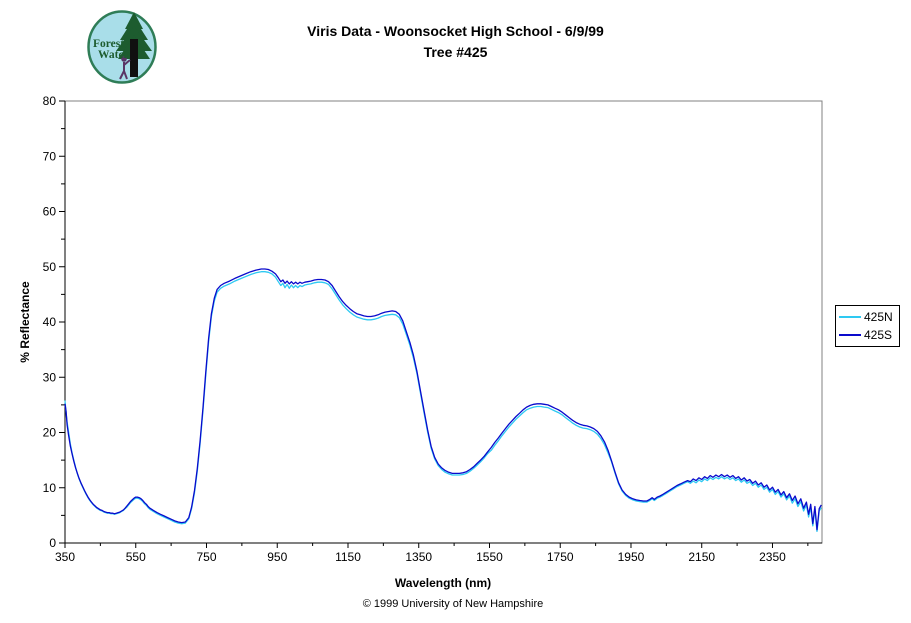 Image resolution: width=911 pixels, height=623 pixels. What do you see at coordinates (50, 322) in the screenshot?
I see `y-tick-label: 40` at bounding box center [50, 322].